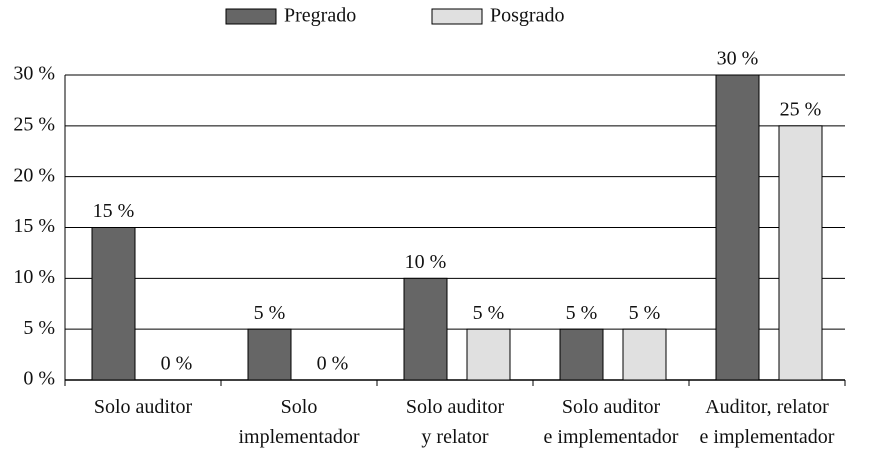  What do you see at coordinates (527, 16) in the screenshot?
I see `legend-label: Posgrado` at bounding box center [527, 16].